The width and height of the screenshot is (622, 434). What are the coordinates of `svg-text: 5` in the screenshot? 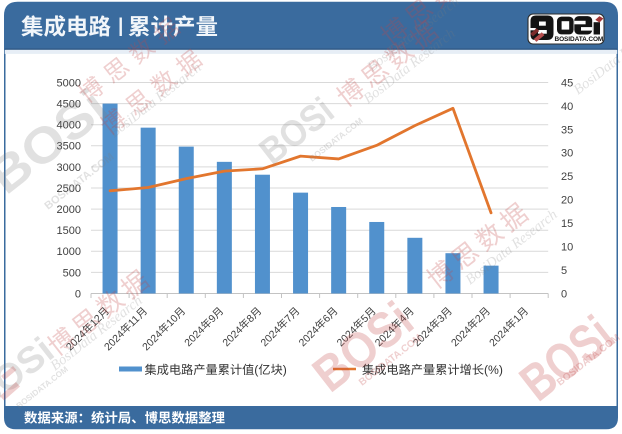 It's located at (564, 271).